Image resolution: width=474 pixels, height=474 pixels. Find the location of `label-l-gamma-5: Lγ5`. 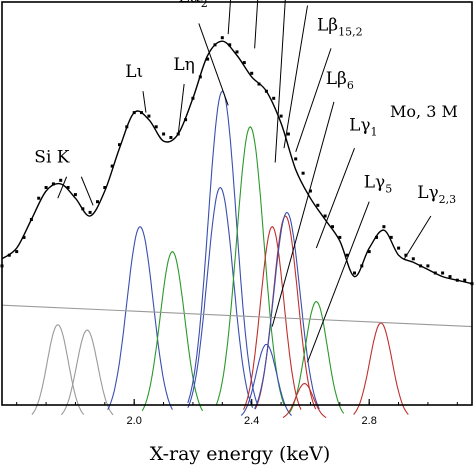

label-l-gamma-5: Lγ5 is located at coordinates (378, 184).